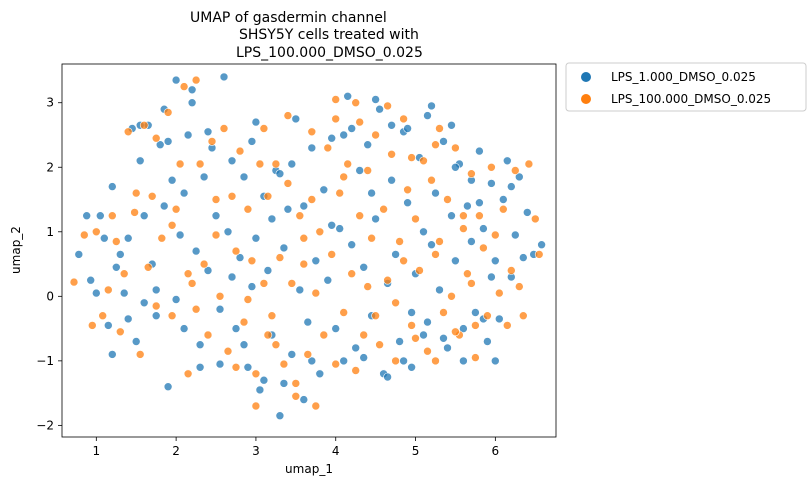 This screenshot has width=811, height=488. I want to click on legend-box, so click(686, 87).